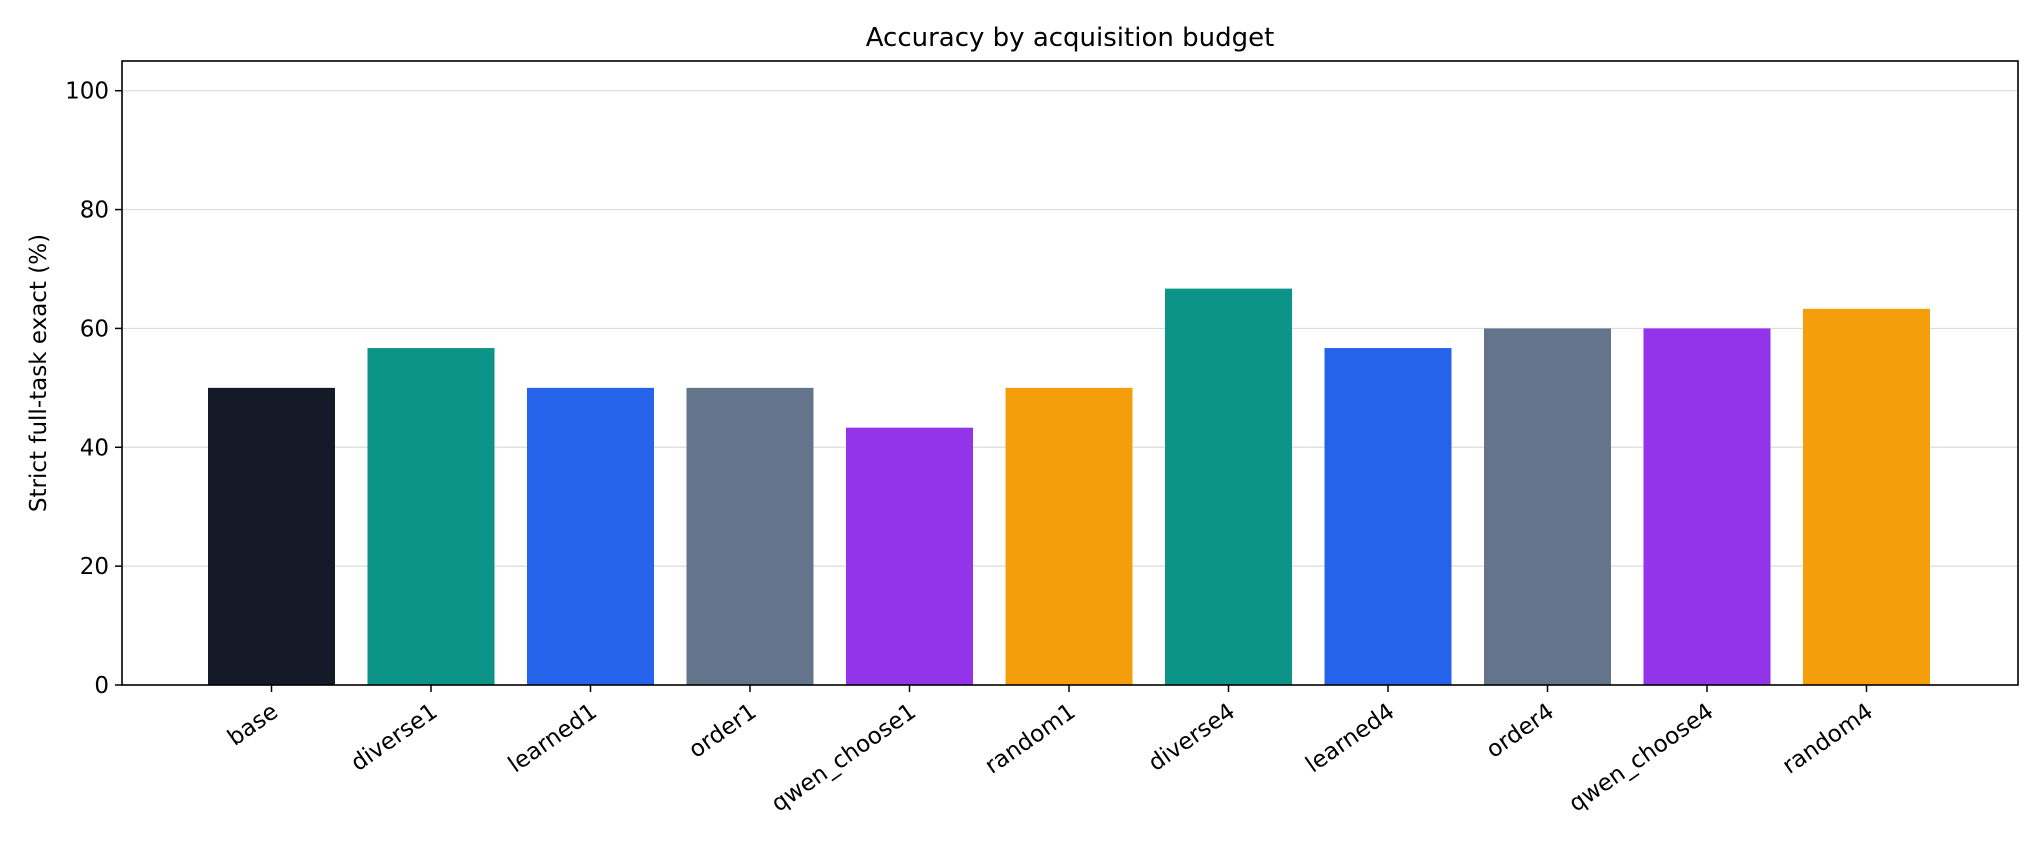 The image size is (2040, 850). What do you see at coordinates (750, 536) in the screenshot?
I see `bar-order1` at bounding box center [750, 536].